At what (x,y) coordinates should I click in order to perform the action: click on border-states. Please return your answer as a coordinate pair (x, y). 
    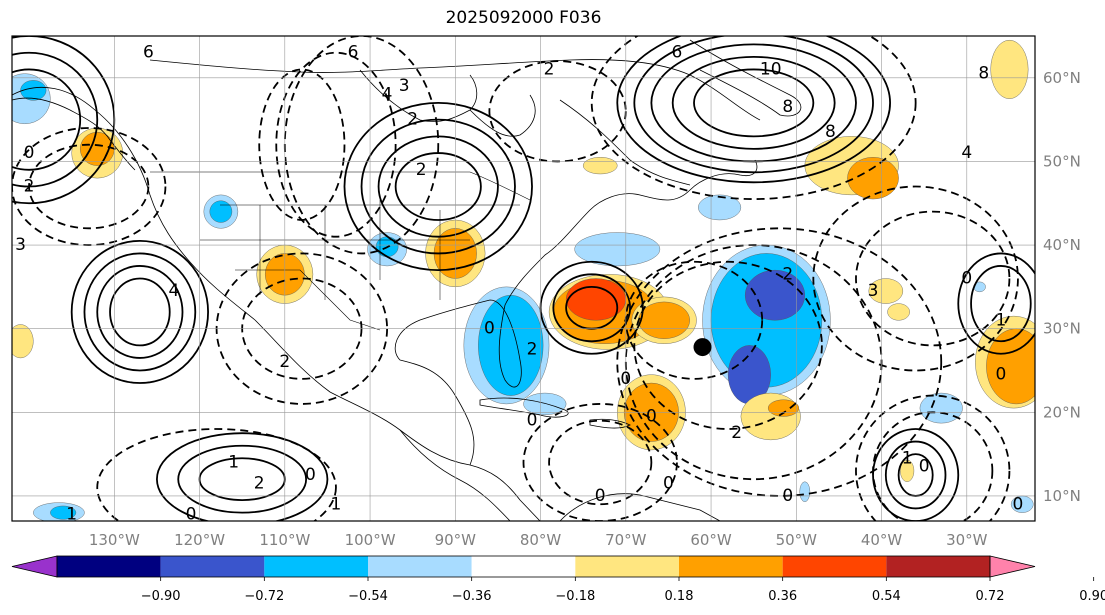
    Looking at the image, I should click on (360, 250).